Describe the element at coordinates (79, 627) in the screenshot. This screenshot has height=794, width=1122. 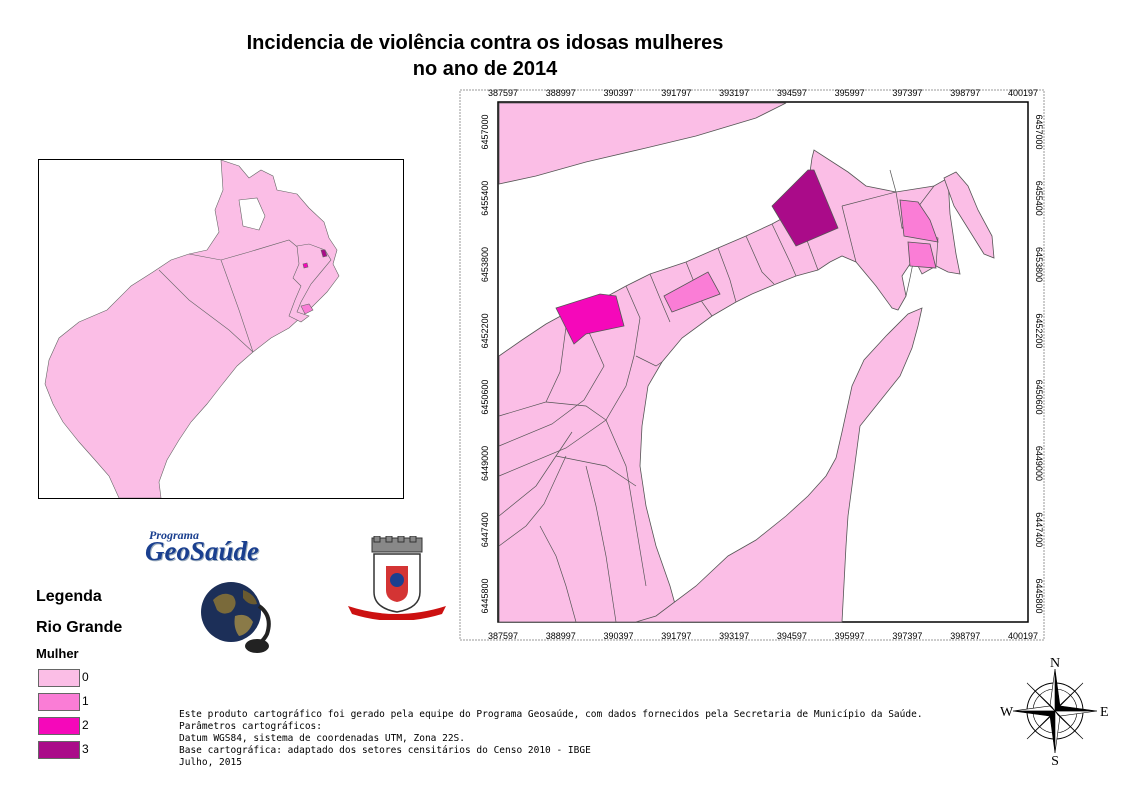
I see `legend-subtitle: Rio Grande` at that location.